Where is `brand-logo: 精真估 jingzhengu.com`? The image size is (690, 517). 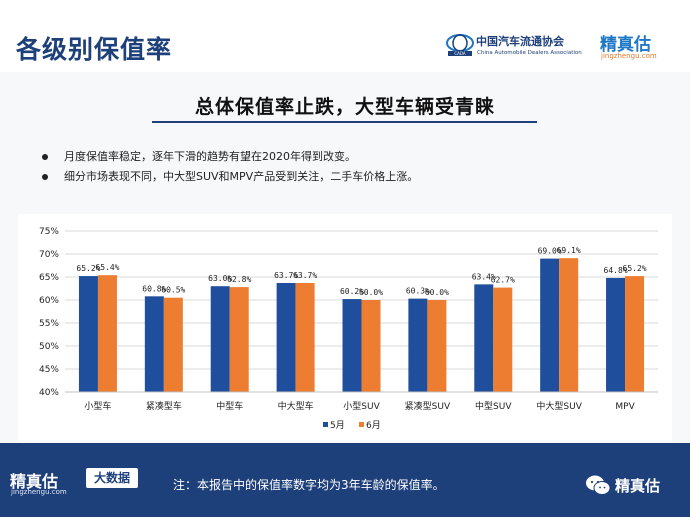 brand-logo: 精真估 jingzhengu.com is located at coordinates (640, 47).